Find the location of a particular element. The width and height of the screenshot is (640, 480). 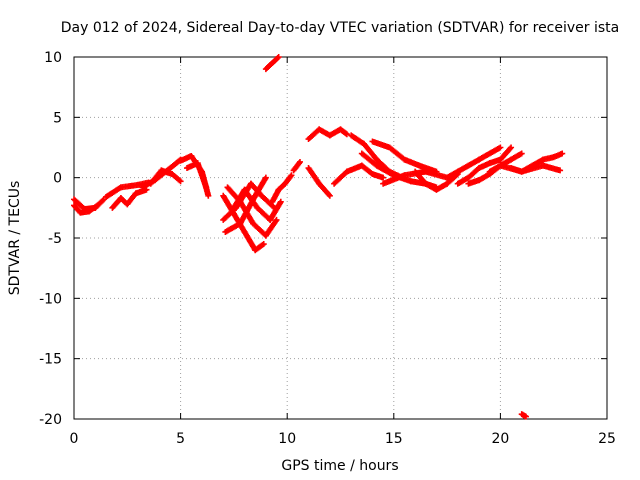

y-tick-label: -15 is located at coordinates (50, 360).